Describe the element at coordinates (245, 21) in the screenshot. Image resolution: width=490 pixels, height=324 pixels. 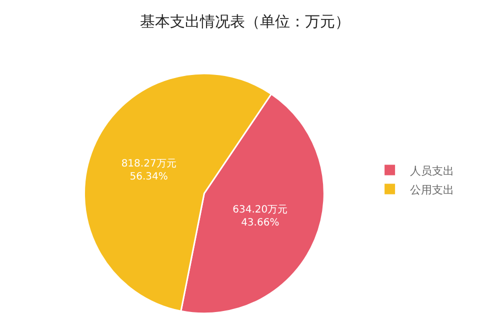
I see `chart-title: 基本支出情况表（单位：万元）` at that location.